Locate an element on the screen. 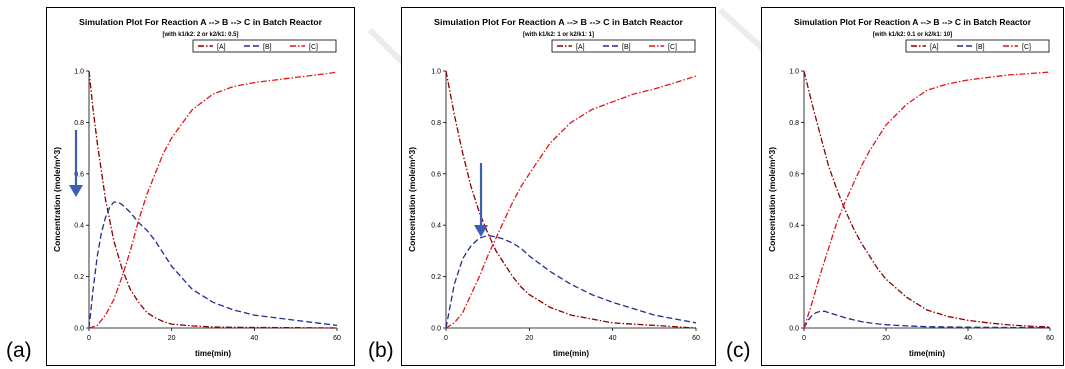 This screenshot has height=369, width=1065. chart-subtitle: [with k1/k2: 0.1 or k2/k1: 10] is located at coordinates (912, 35).